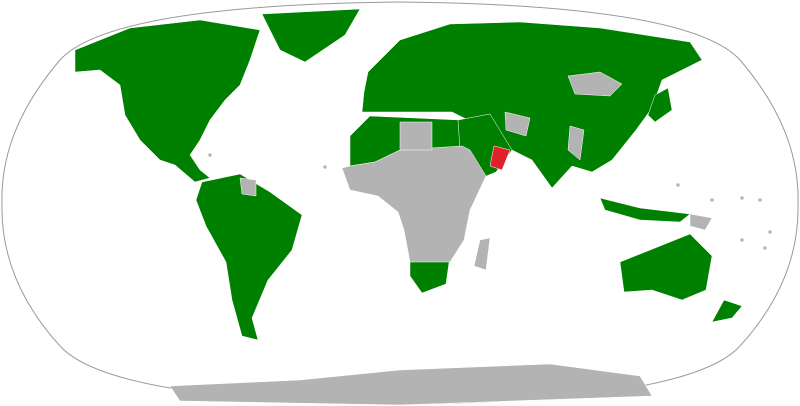 The height and width of the screenshot is (406, 800). I want to click on region-japan, so click(660, 105).